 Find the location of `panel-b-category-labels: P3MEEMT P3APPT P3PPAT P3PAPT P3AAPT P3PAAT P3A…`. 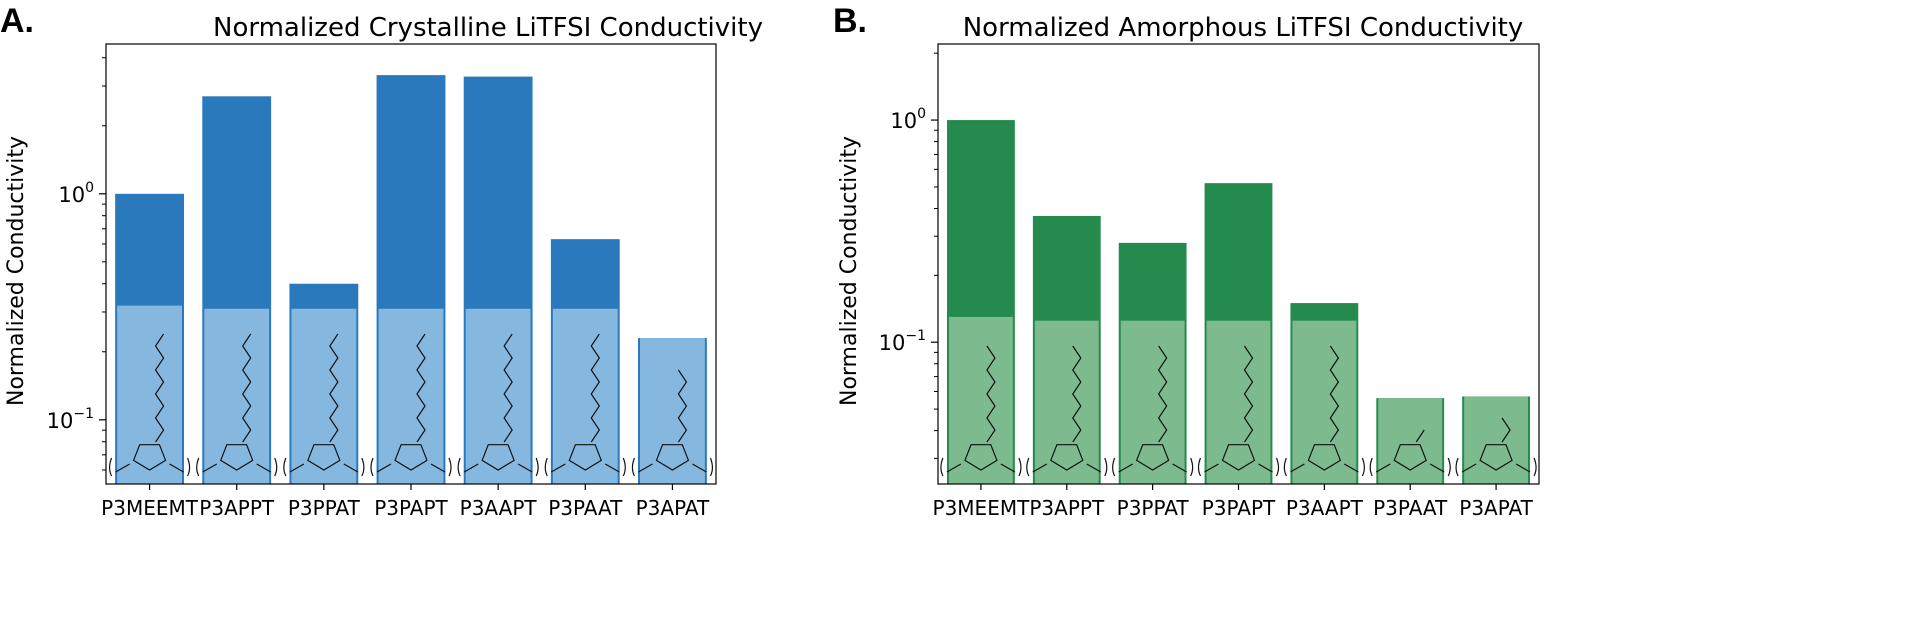

panel-b-category-labels: P3MEEMT P3APPT P3PPAT P3PAPT P3AAPT P3PAAT P3A… is located at coordinates (1233, 502).